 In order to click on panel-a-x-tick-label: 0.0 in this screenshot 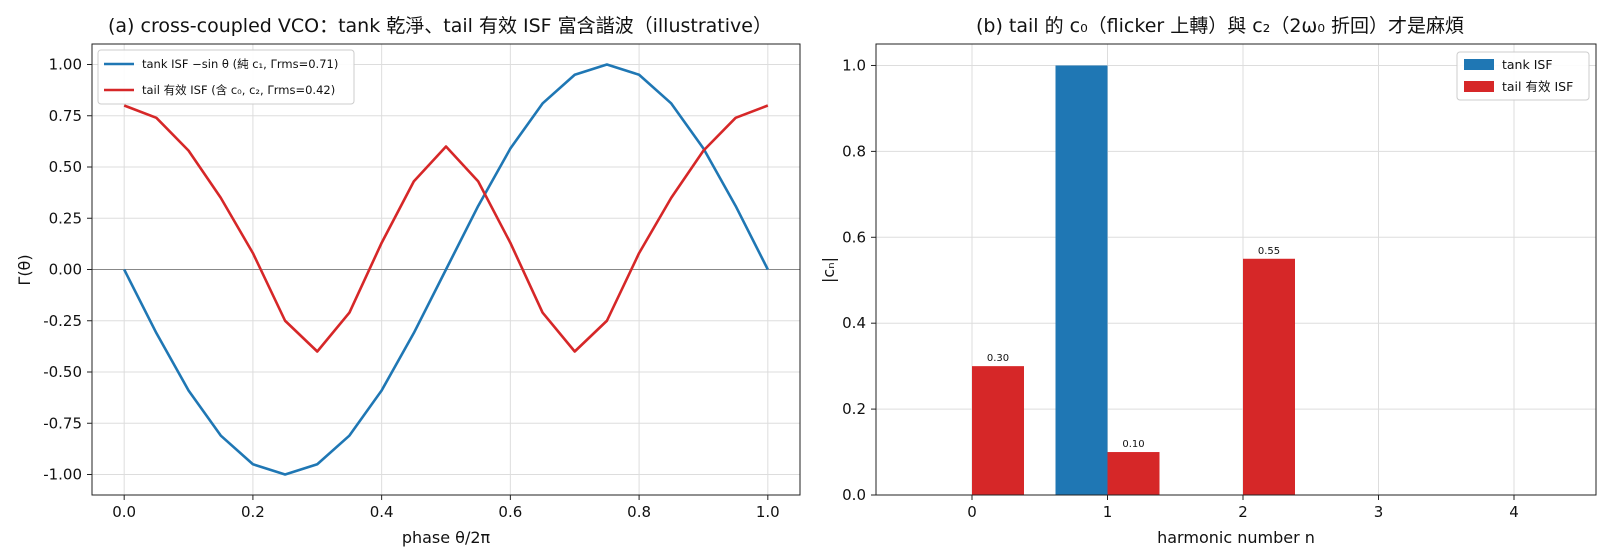, I will do `click(124, 512)`.